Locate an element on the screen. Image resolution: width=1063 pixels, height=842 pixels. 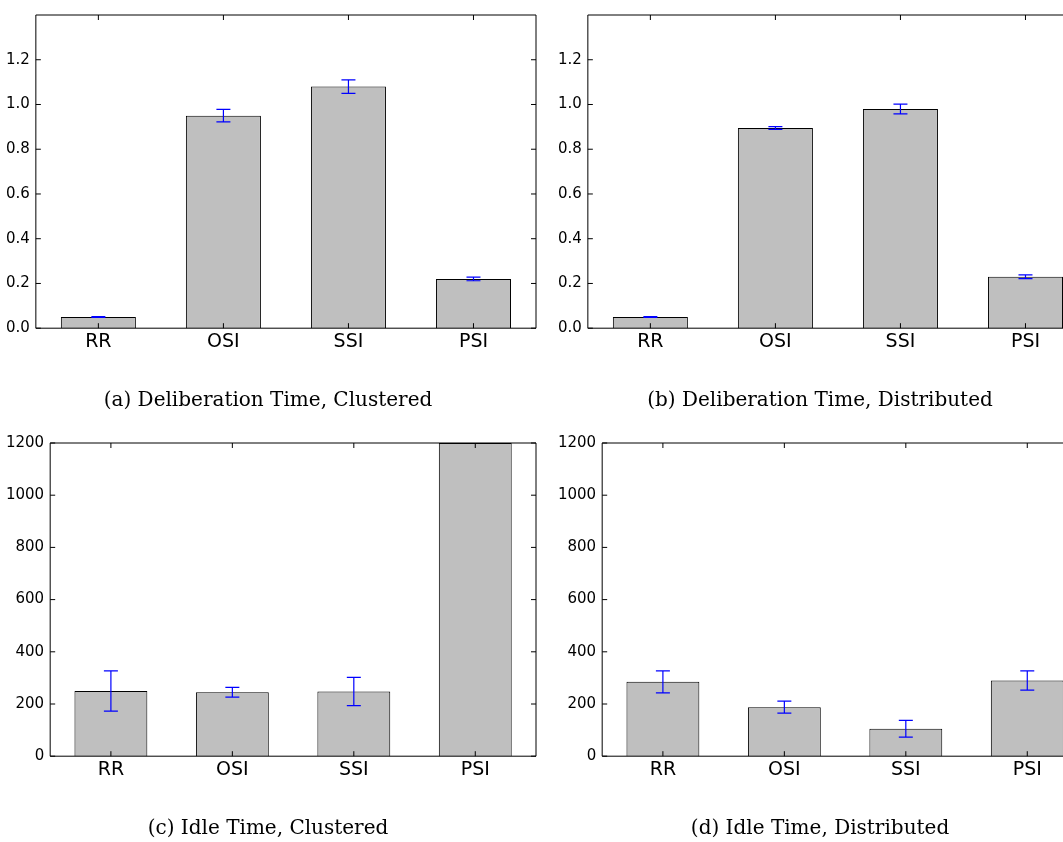
text: (a) Deliberation Time, Clustered is located at coordinates (268, 399).